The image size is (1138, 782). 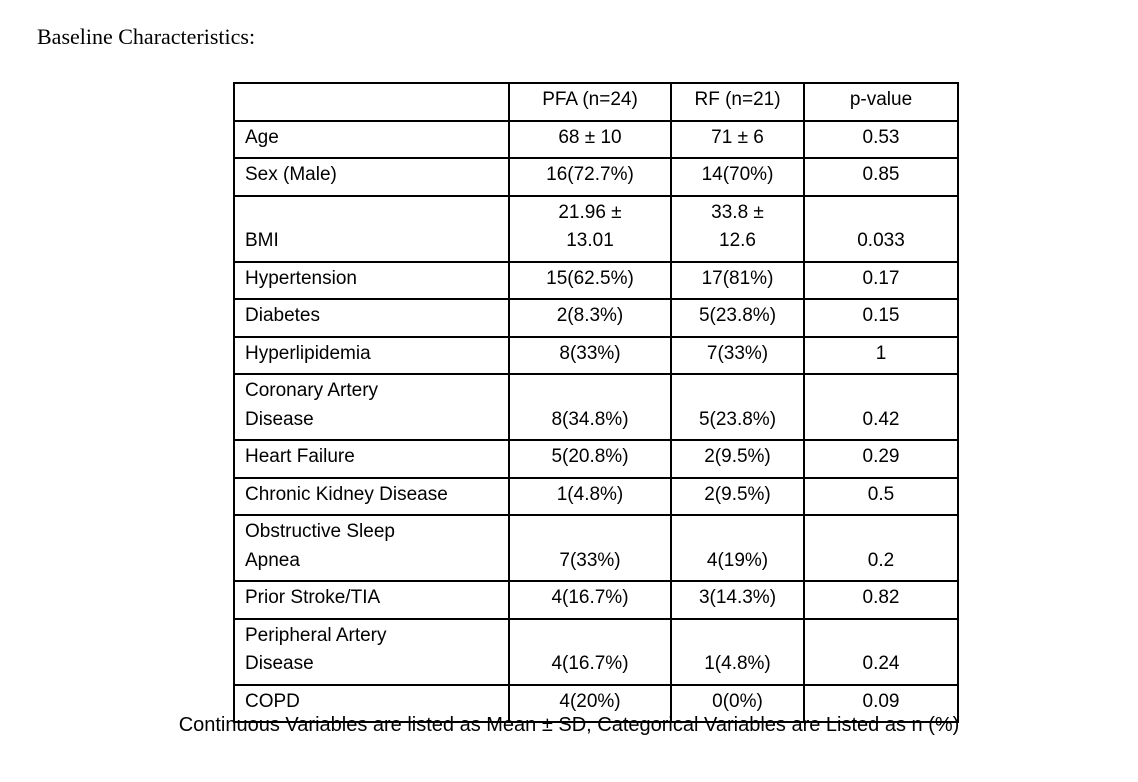 What do you see at coordinates (737, 651) in the screenshot?
I see `rf-value: 1(4.8%)` at bounding box center [737, 651].